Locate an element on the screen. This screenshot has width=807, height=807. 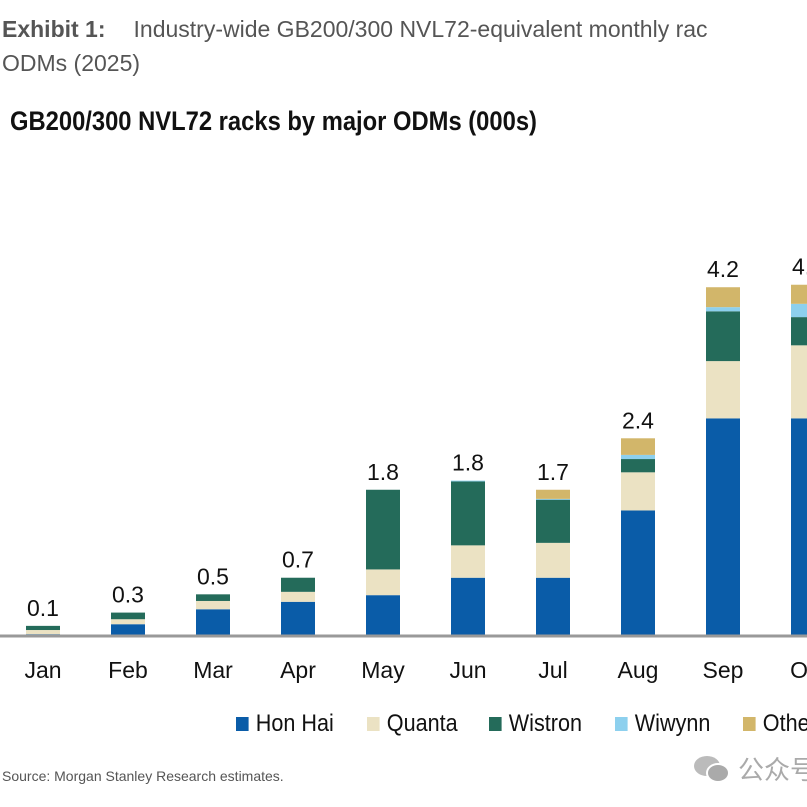
bar-segment-wistron-may is located at coordinates (383, 529).